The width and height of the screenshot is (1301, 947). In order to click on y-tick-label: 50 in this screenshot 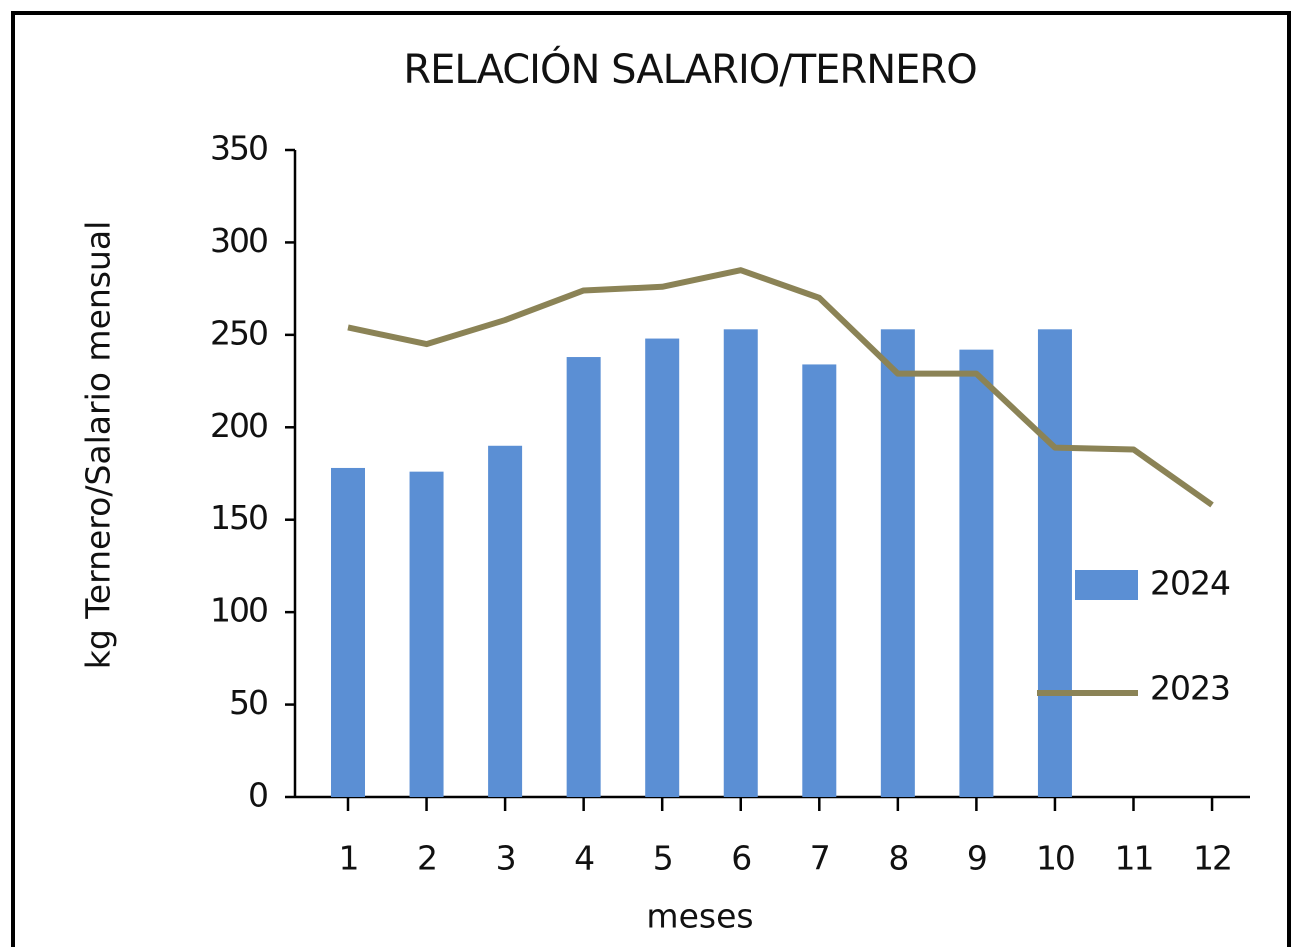, I will do `click(248, 702)`.